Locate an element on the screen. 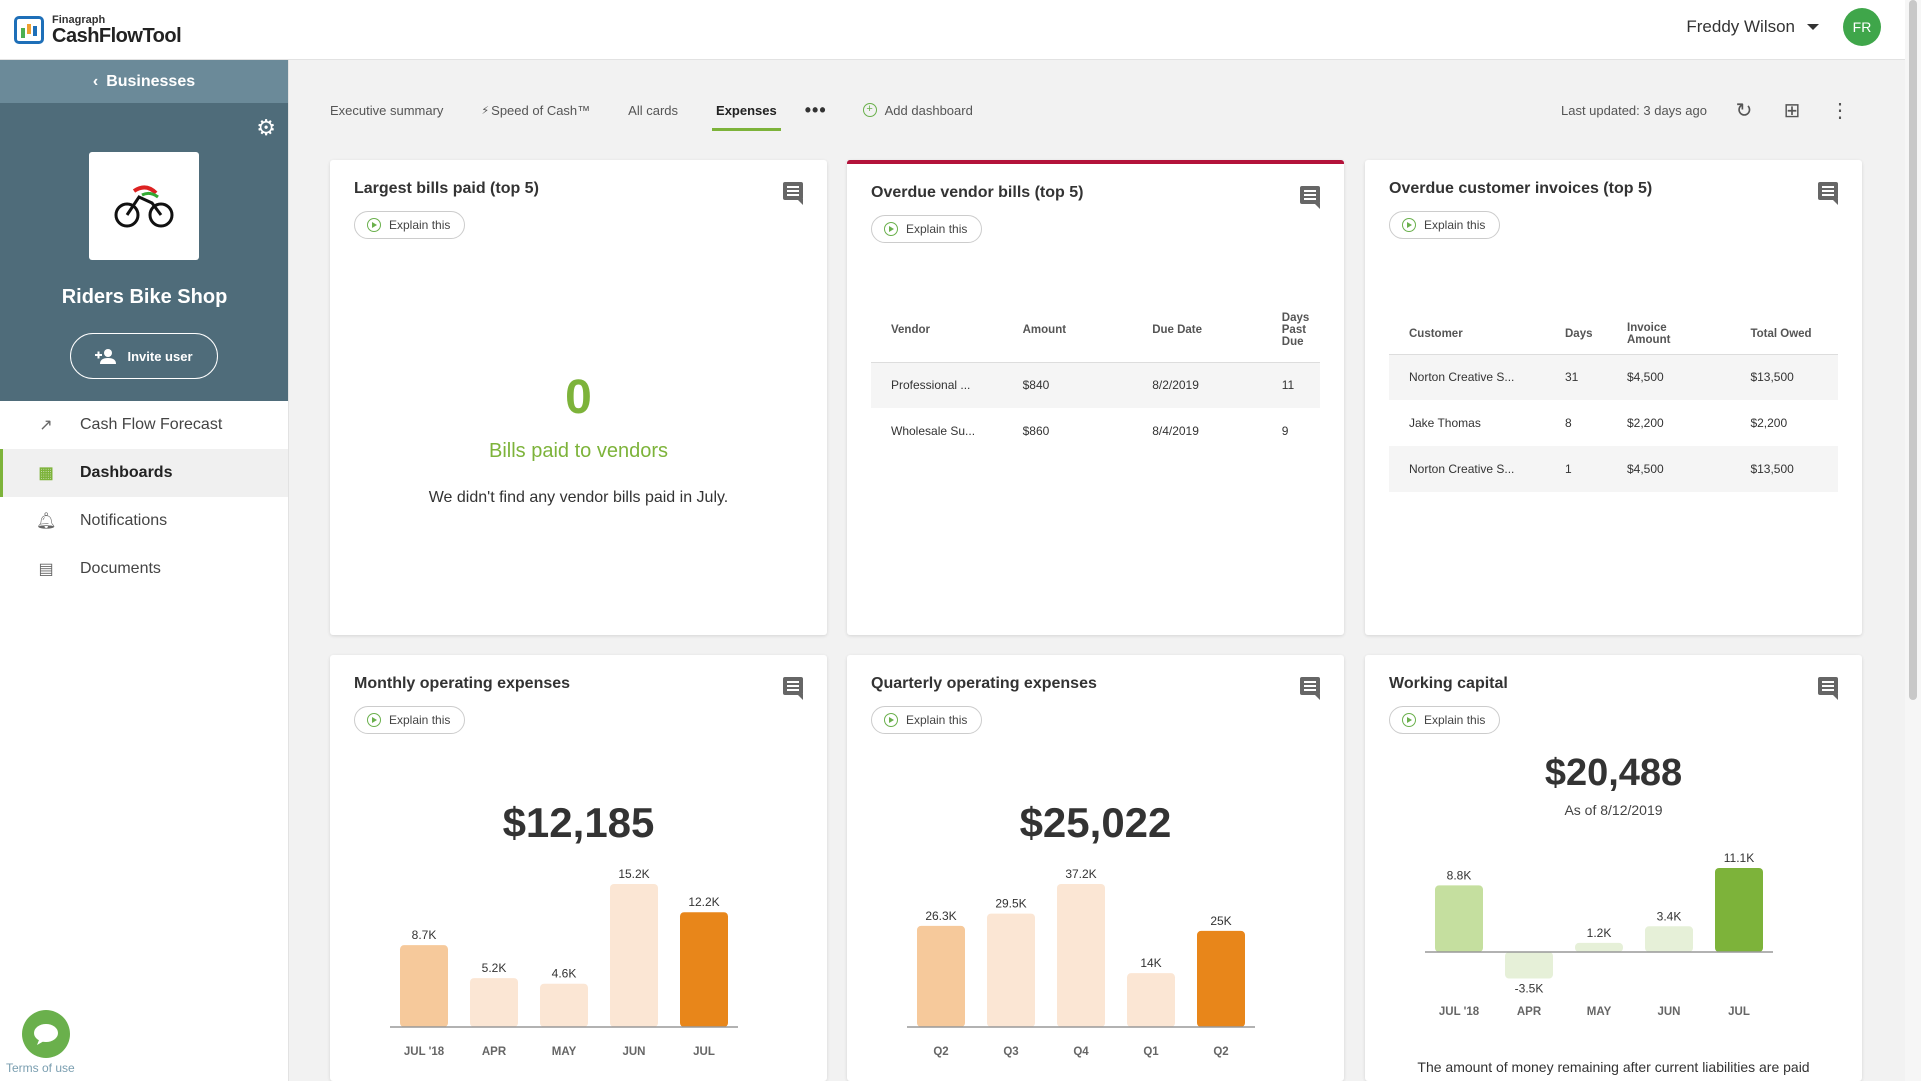 The width and height of the screenshot is (1921, 1081). table-row: Norton Creative S... 31 $4,500 $13,500 is located at coordinates (1613, 377).